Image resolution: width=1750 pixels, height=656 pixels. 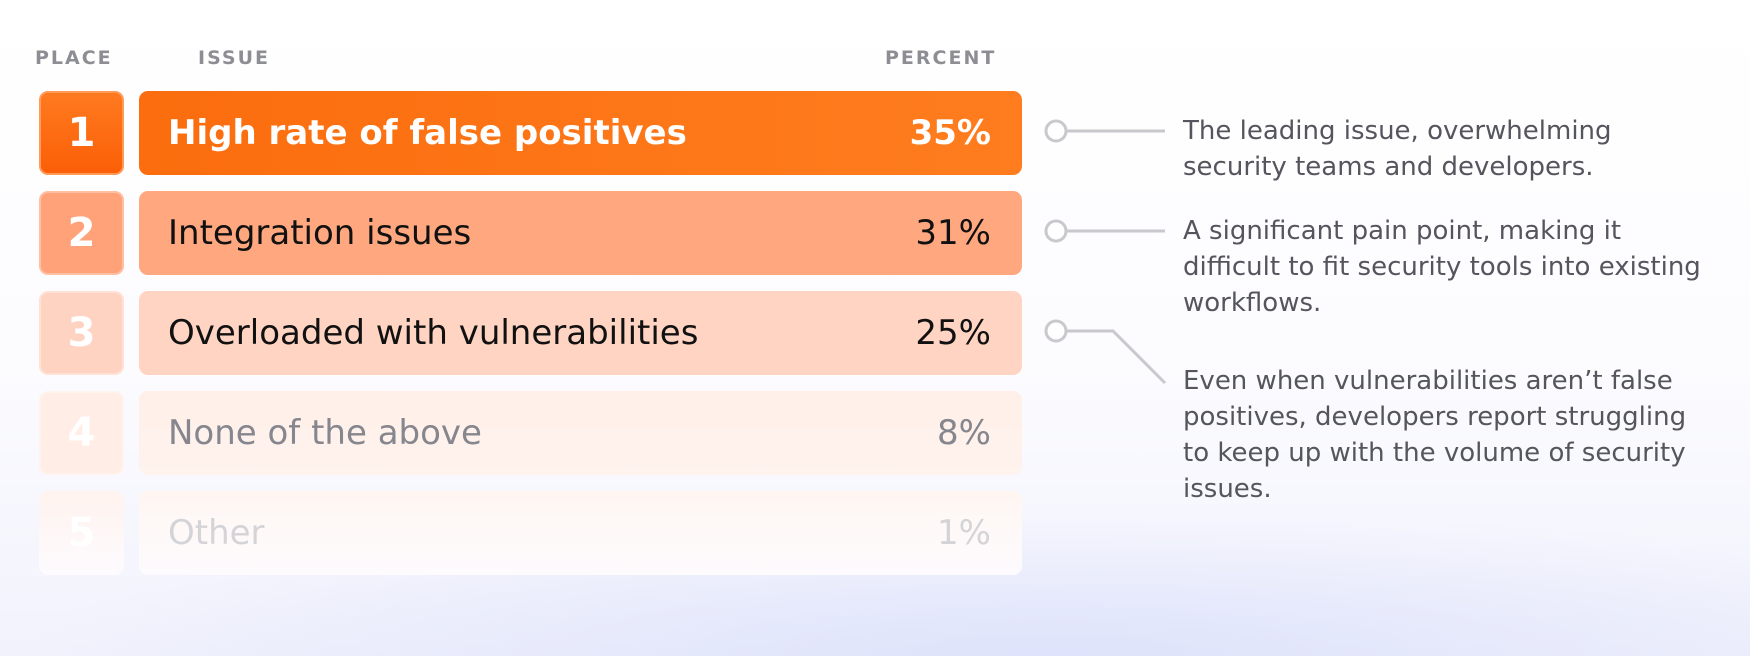 What do you see at coordinates (81, 533) in the screenshot?
I see `rank-badge-5: 5` at bounding box center [81, 533].